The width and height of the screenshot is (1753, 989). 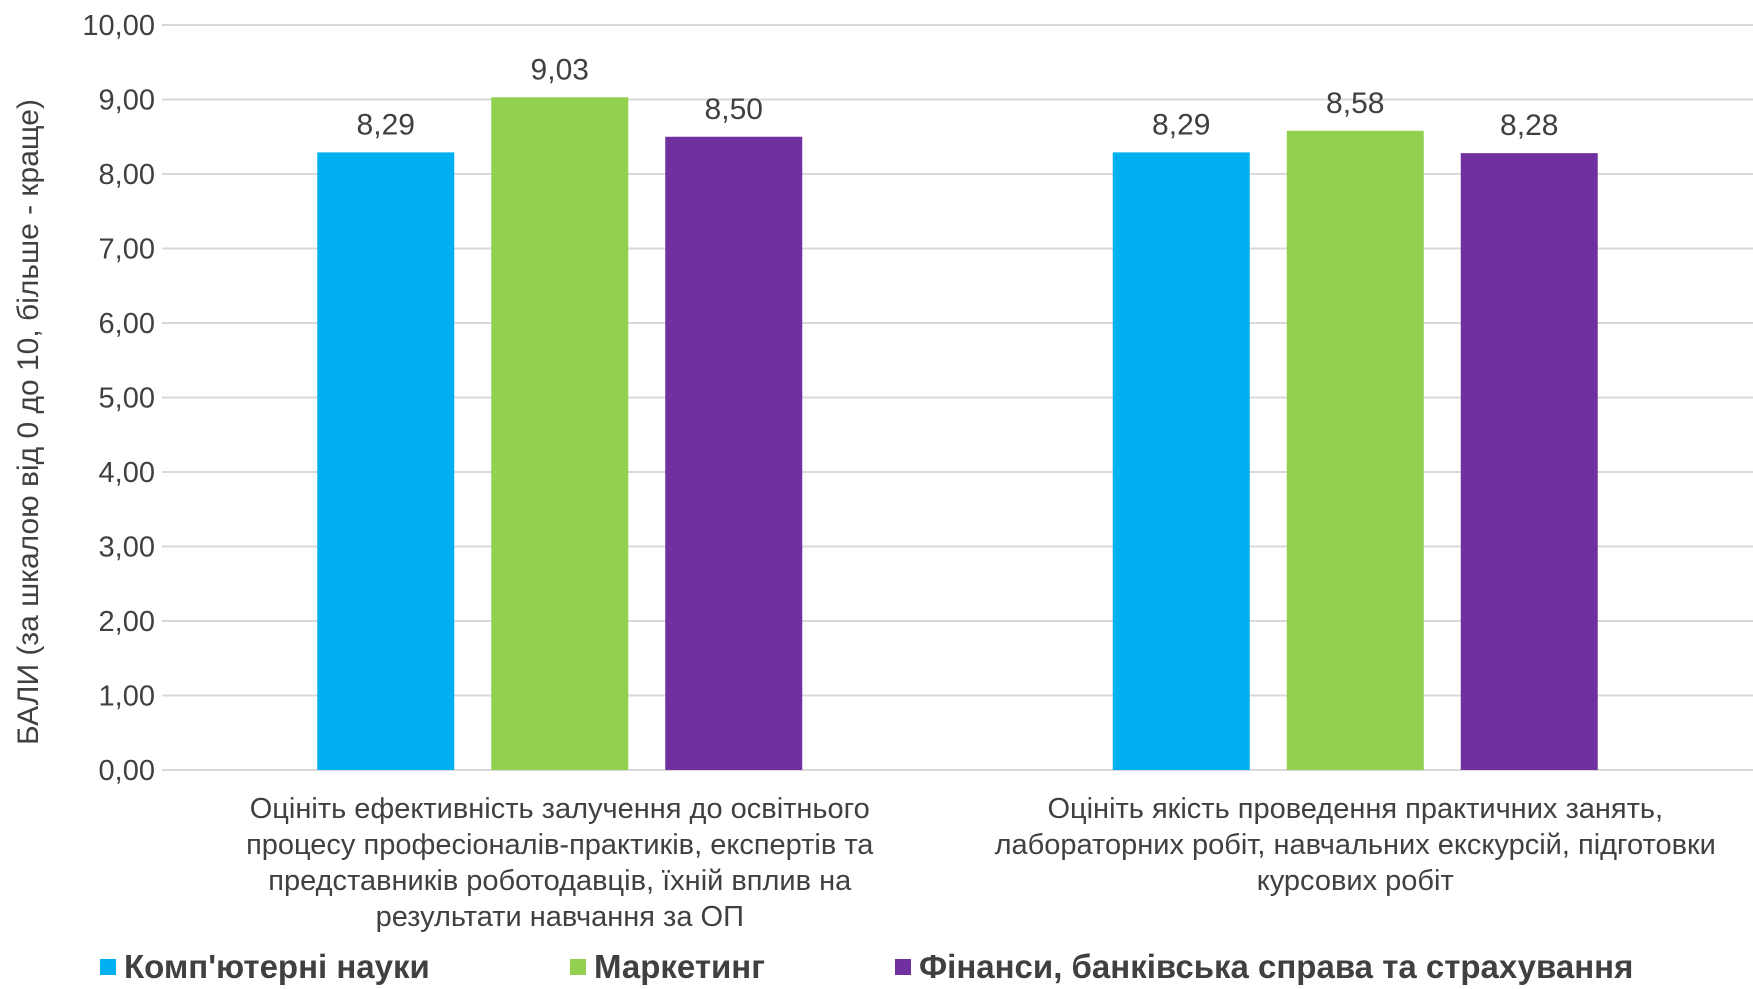 I want to click on y-tick-label: 3,00, so click(x=127, y=548).